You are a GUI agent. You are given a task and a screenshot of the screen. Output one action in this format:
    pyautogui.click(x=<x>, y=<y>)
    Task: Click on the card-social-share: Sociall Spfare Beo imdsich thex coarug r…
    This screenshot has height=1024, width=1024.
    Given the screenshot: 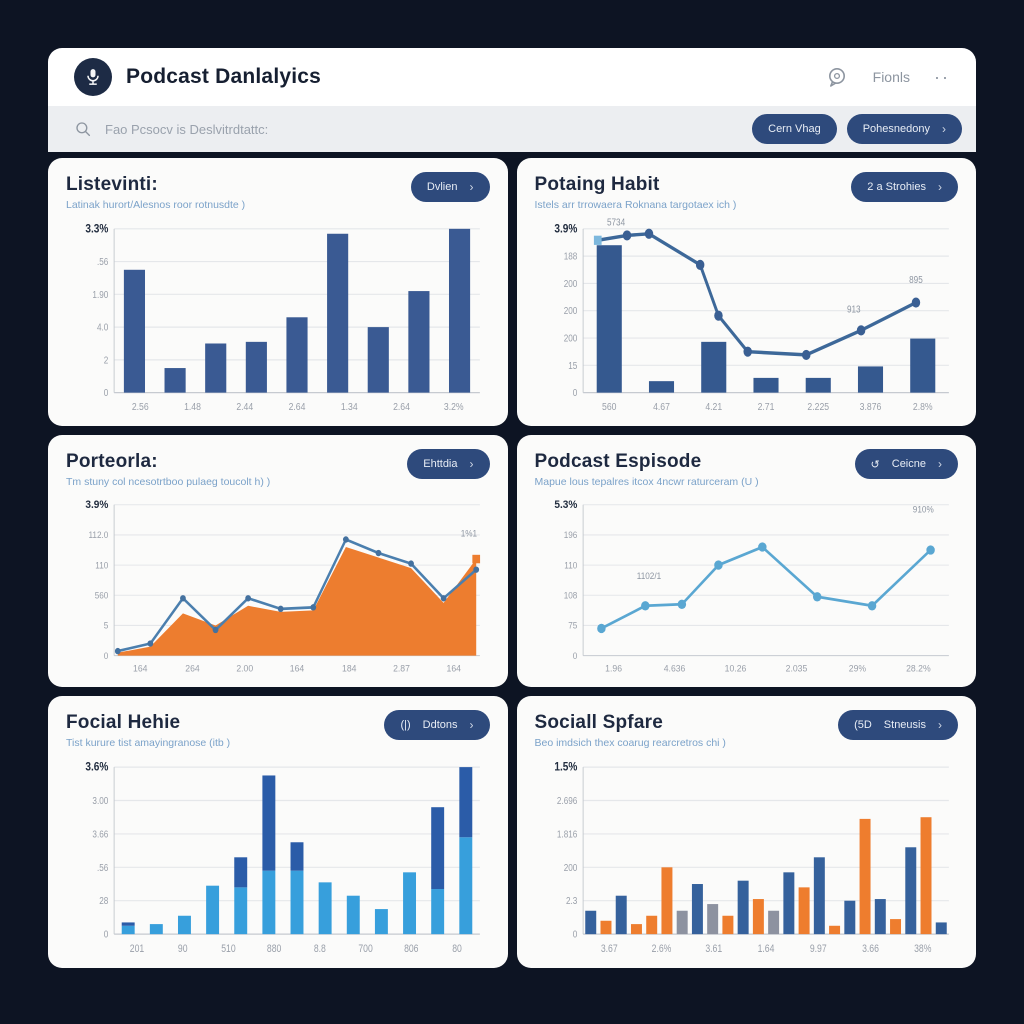 What is the action you would take?
    pyautogui.click(x=746, y=832)
    